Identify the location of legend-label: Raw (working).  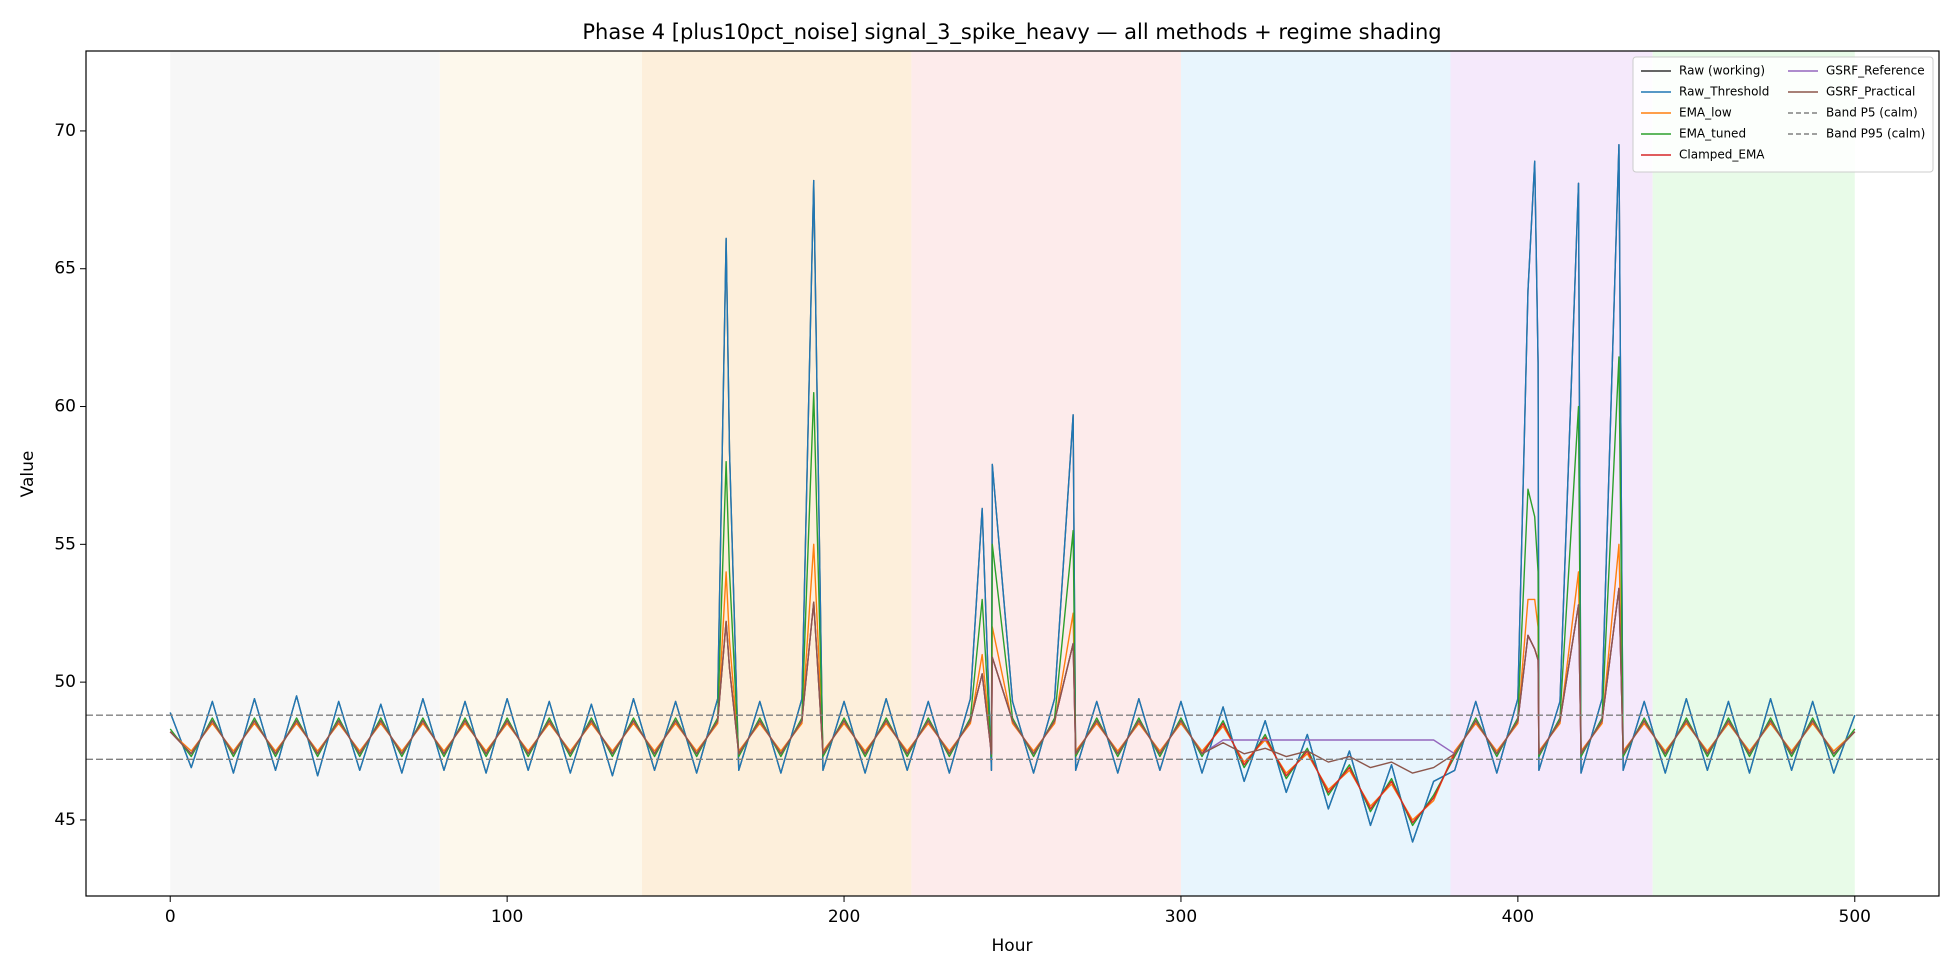
(1722, 71).